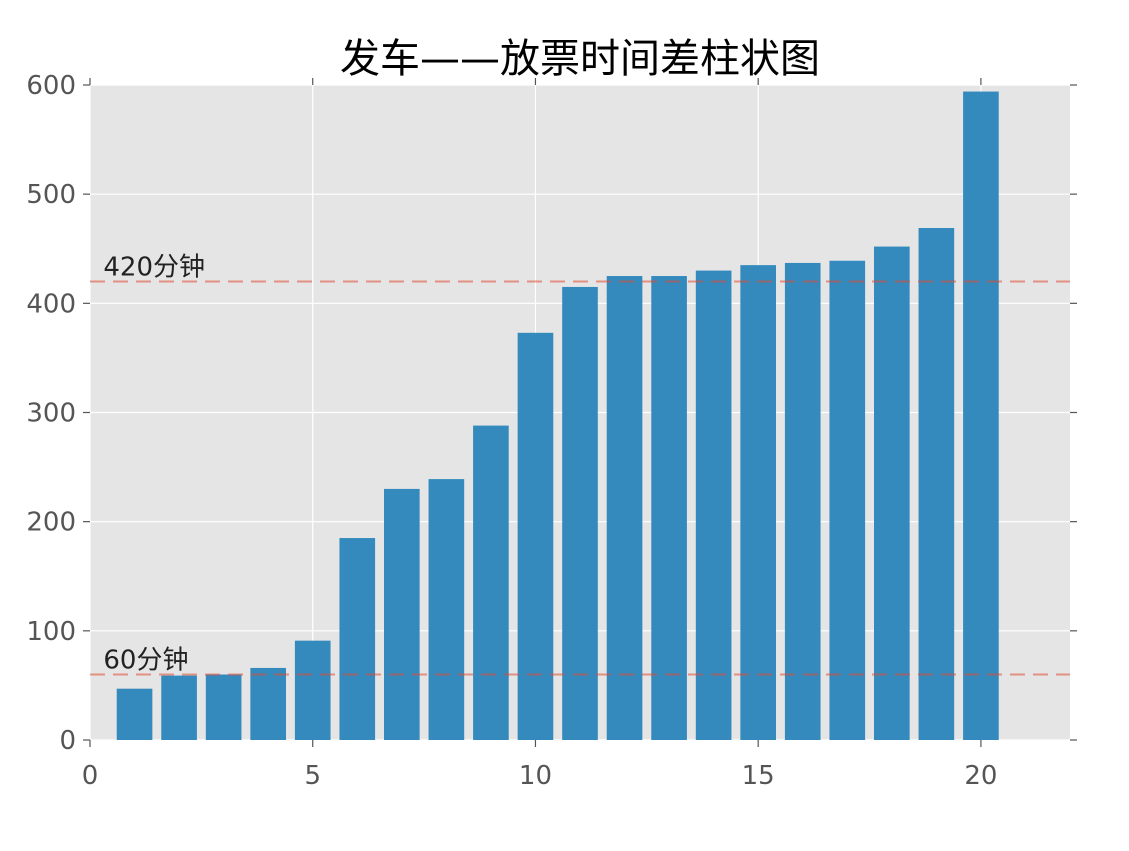 The width and height of the screenshot is (1129, 851). What do you see at coordinates (758, 776) in the screenshot?
I see `x-tick-label: 15` at bounding box center [758, 776].